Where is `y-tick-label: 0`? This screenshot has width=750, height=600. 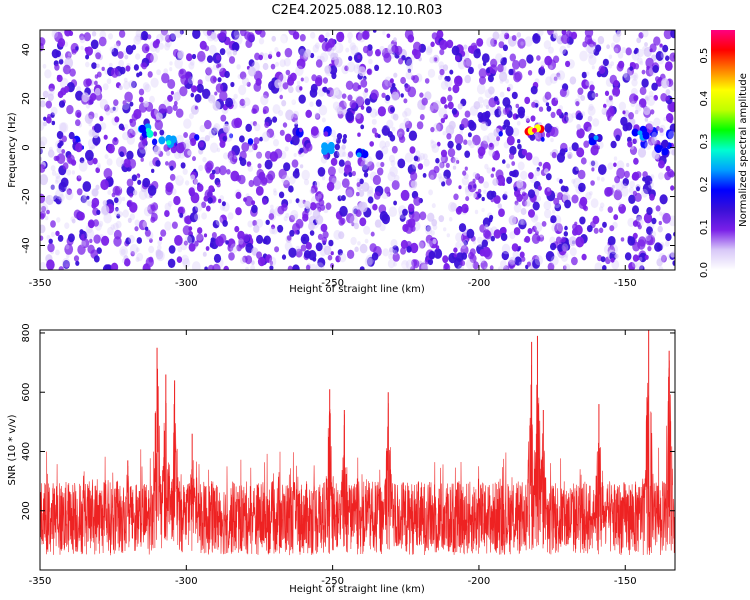 y-tick-label: 0 is located at coordinates (26, 147).